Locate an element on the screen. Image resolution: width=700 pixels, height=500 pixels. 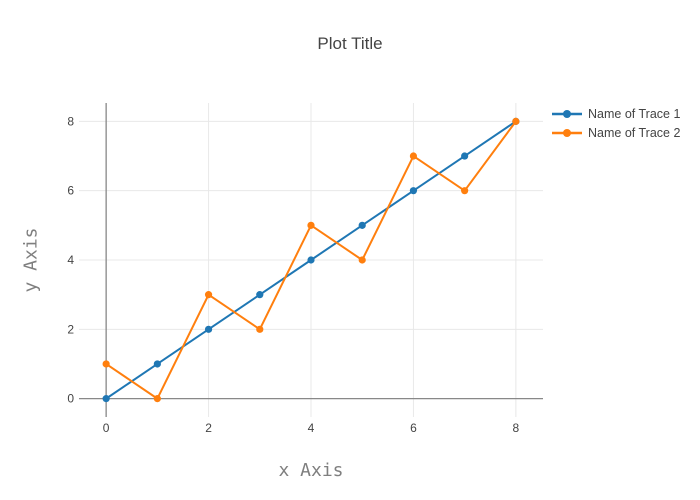
legend-item-trace-2: Name of Trace 2 is located at coordinates (616, 133).